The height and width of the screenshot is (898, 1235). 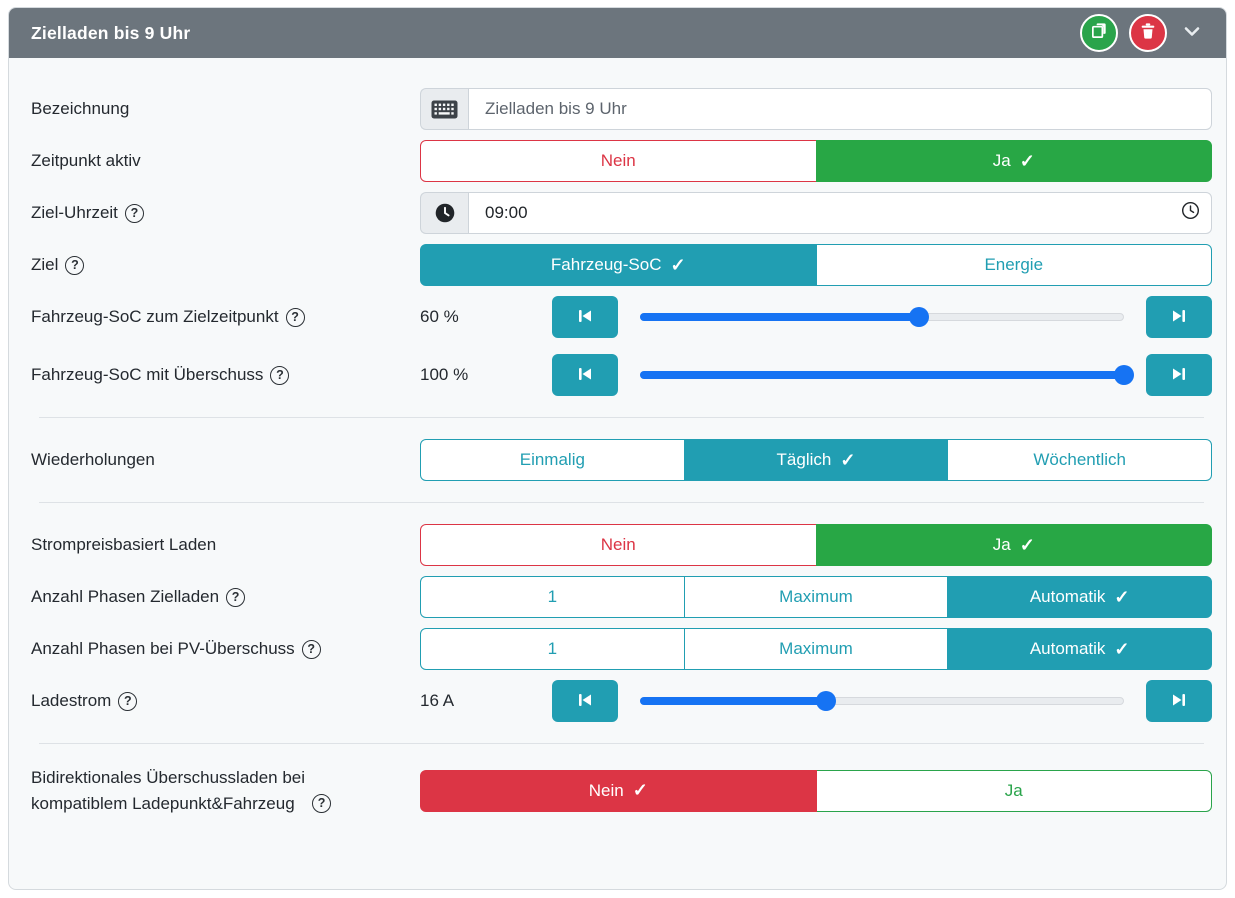 I want to click on row-bezeichnung: Bezeichnung, so click(x=621, y=109).